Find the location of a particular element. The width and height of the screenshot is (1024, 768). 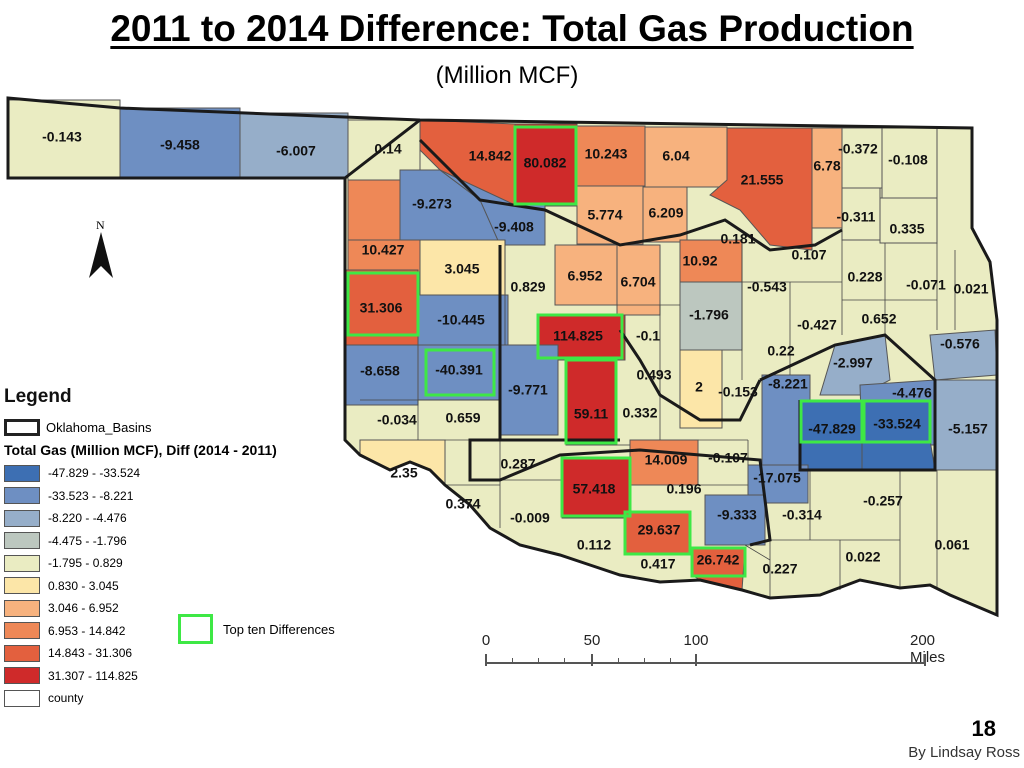

county-value-label: 80.082 is located at coordinates (545, 163).